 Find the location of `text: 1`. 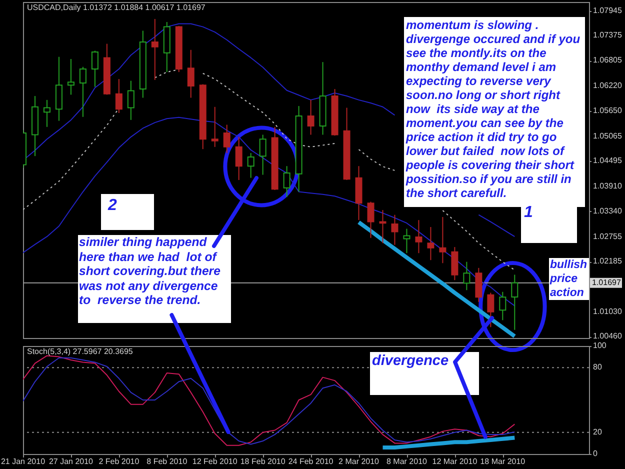

text: 1 is located at coordinates (529, 213).